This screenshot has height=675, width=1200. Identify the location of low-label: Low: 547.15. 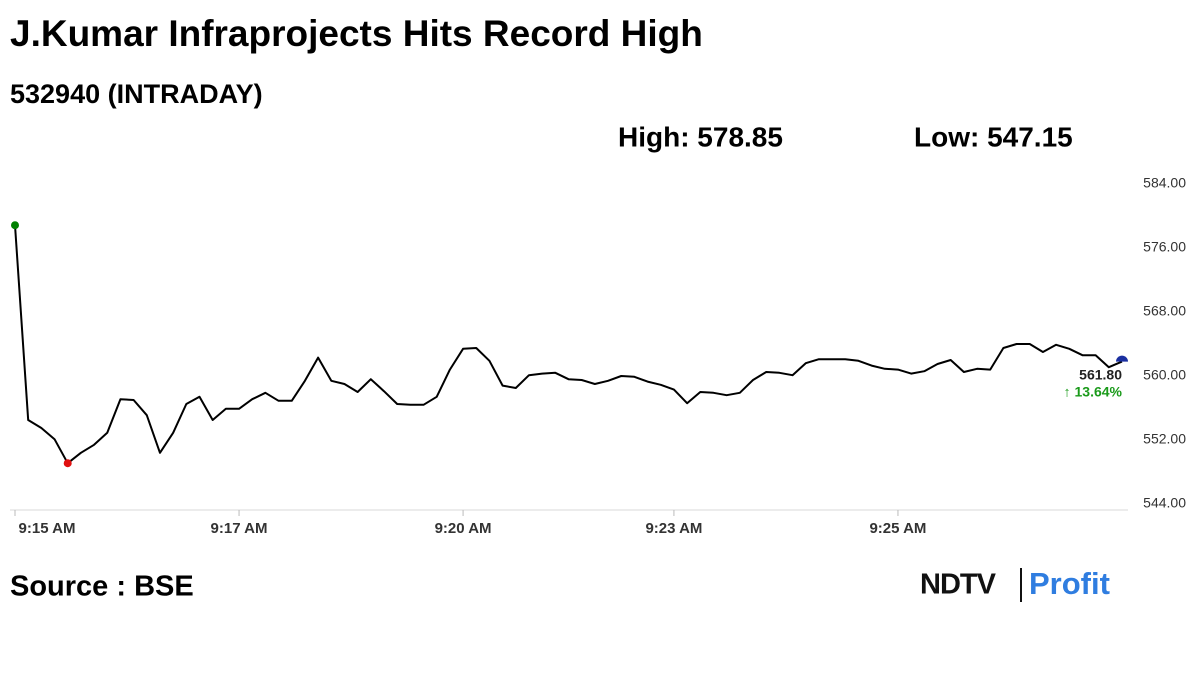
(993, 136).